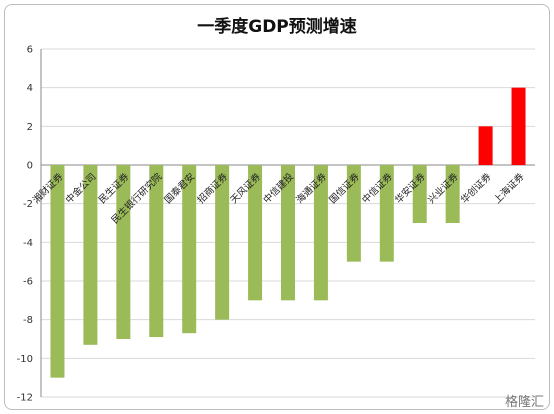 The width and height of the screenshot is (554, 414). Describe the element at coordinates (28, 204) in the screenshot. I see `y-tick-label: -2` at that location.